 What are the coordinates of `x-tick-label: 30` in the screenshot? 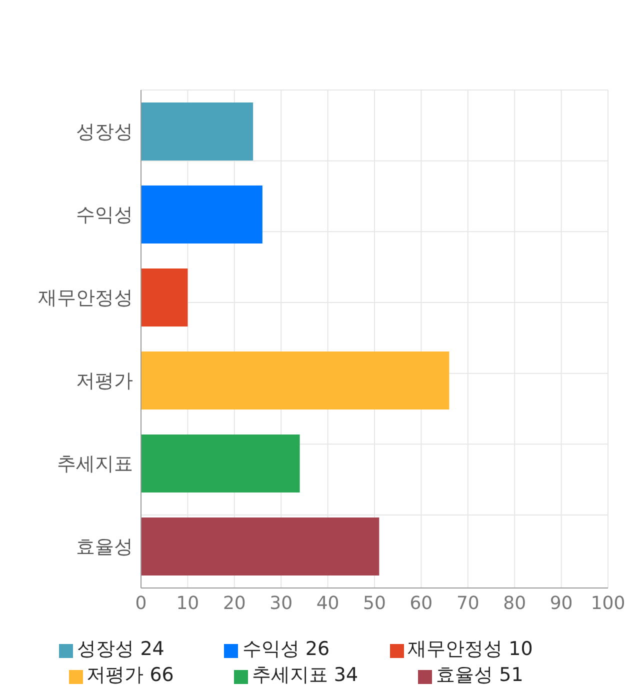 It's located at (281, 603).